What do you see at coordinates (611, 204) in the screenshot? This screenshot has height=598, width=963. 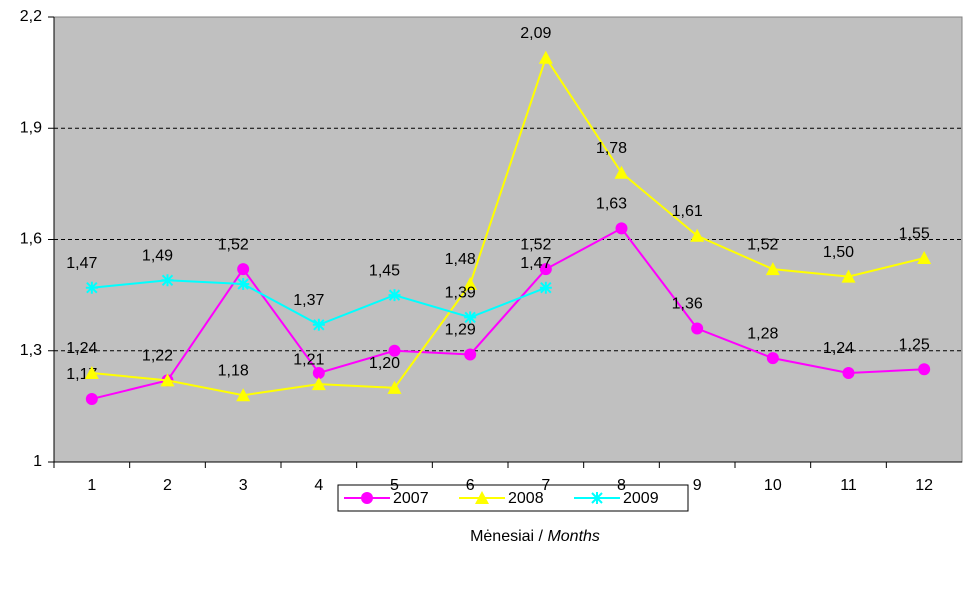 I see `data-label: 1,63` at bounding box center [611, 204].